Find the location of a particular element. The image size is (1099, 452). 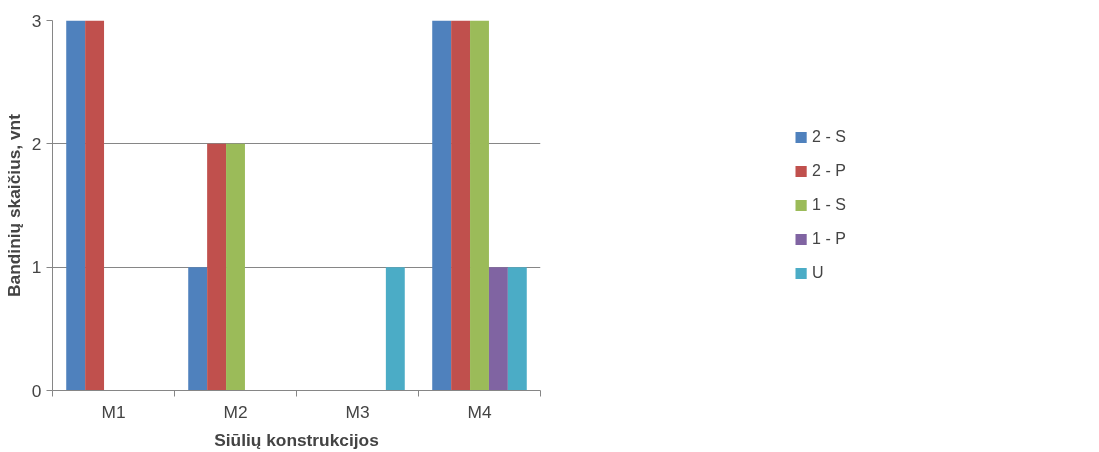

x-tick-label: M2 is located at coordinates (235, 411).